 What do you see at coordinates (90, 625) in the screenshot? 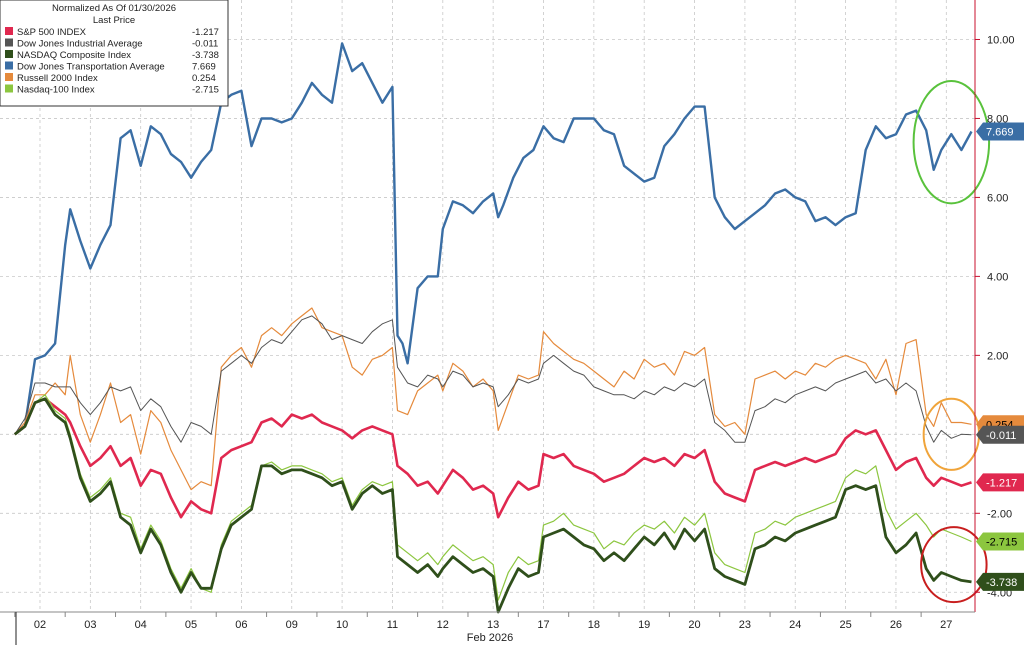
I see `x-tick-label: 03` at bounding box center [90, 625].